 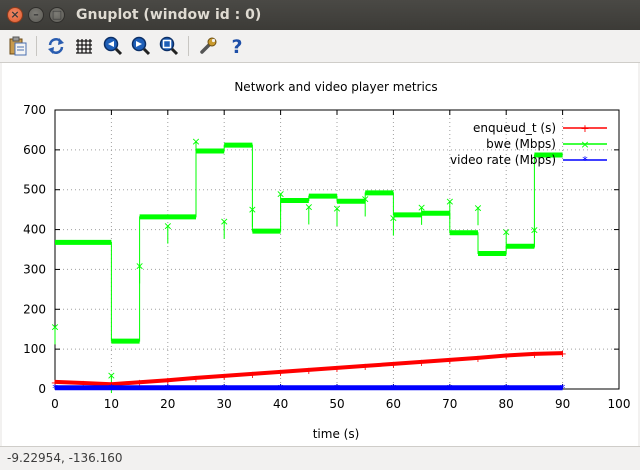 What do you see at coordinates (619, 404) in the screenshot?
I see `x-tick-label: 100` at bounding box center [619, 404].